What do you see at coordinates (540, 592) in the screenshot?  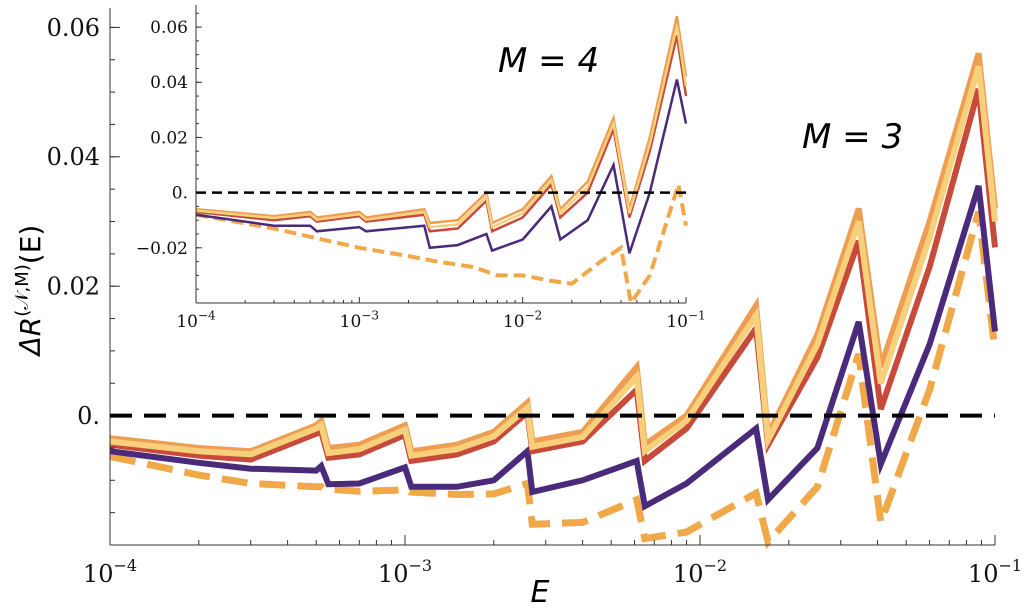 I see `x-axis-label: E` at bounding box center [540, 592].